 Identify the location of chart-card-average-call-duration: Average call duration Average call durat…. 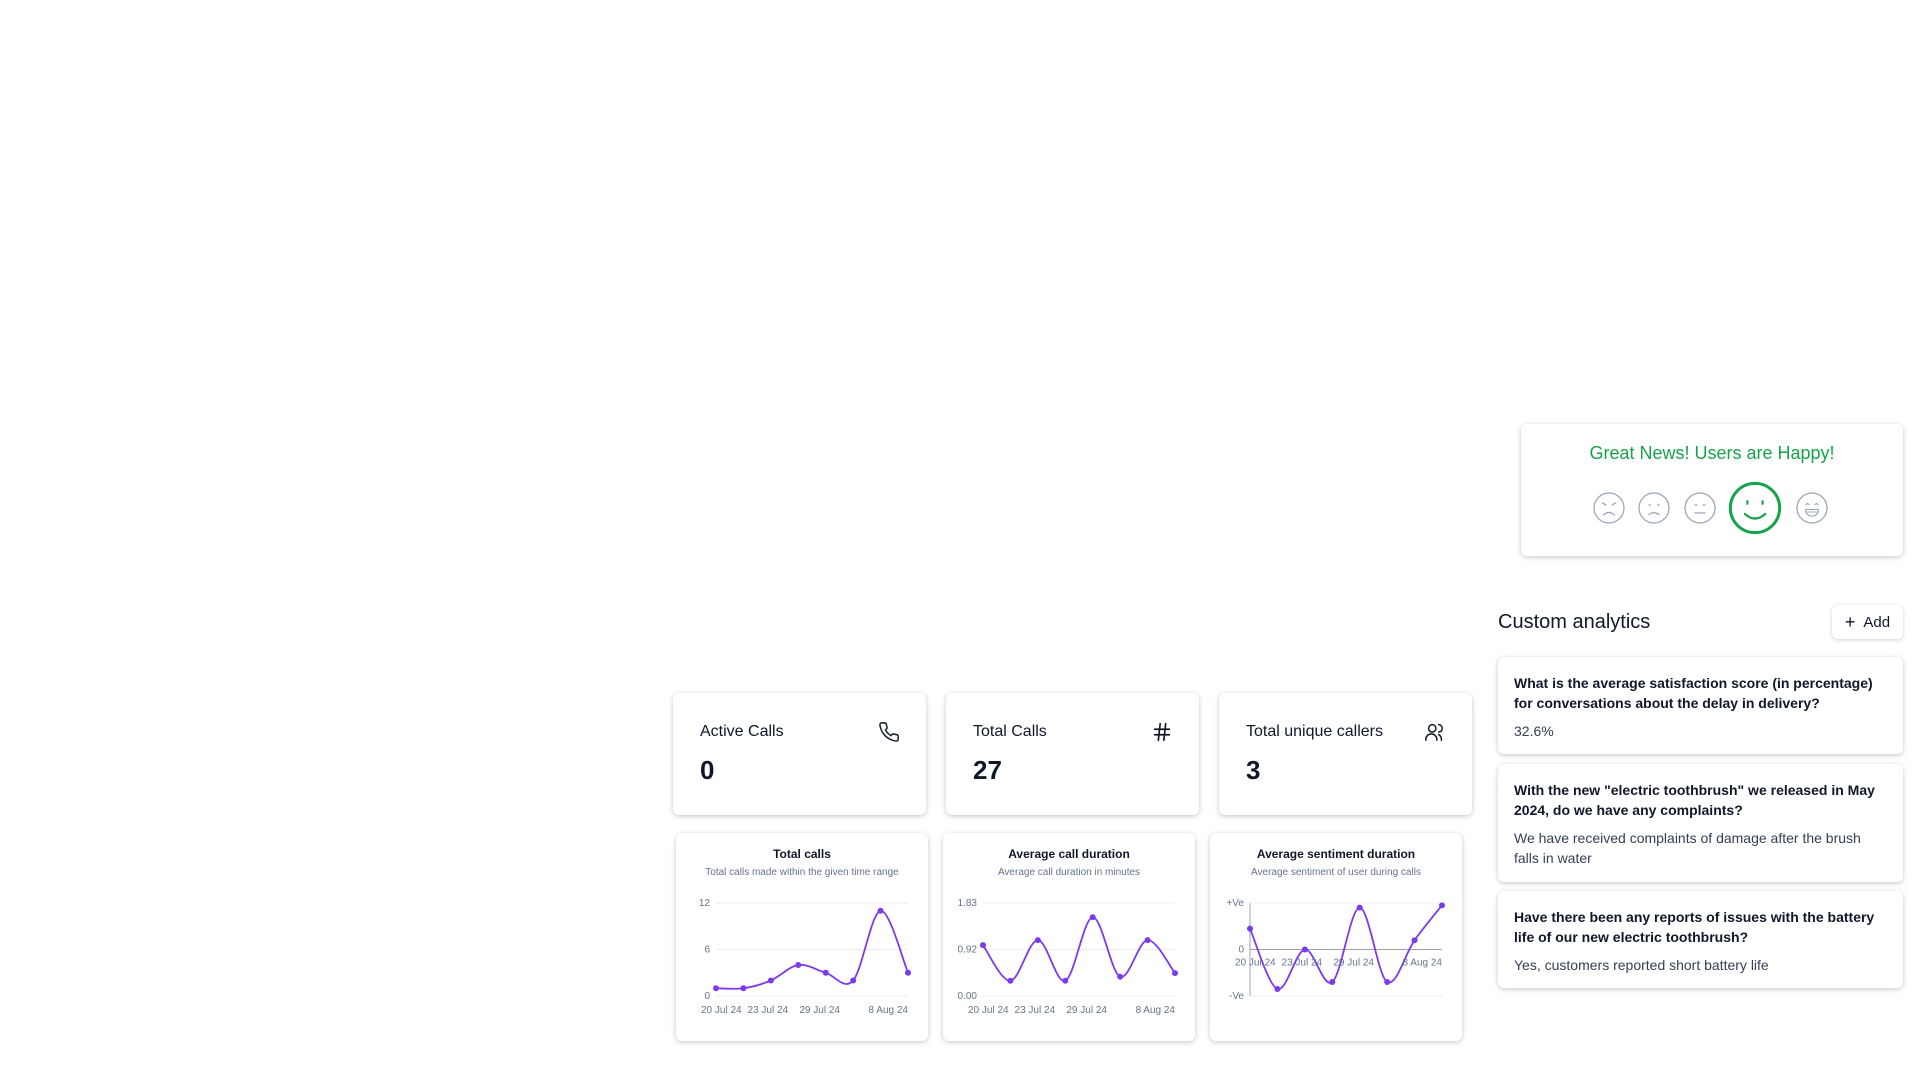
(1069, 937).